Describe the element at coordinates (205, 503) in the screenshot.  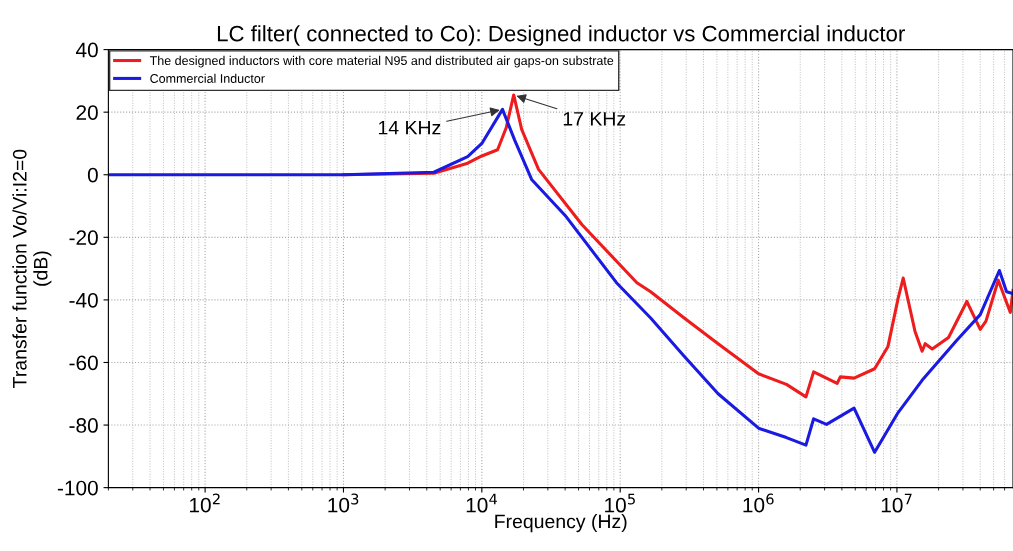
I see `x-tick-label: 10$^{2}$` at that location.